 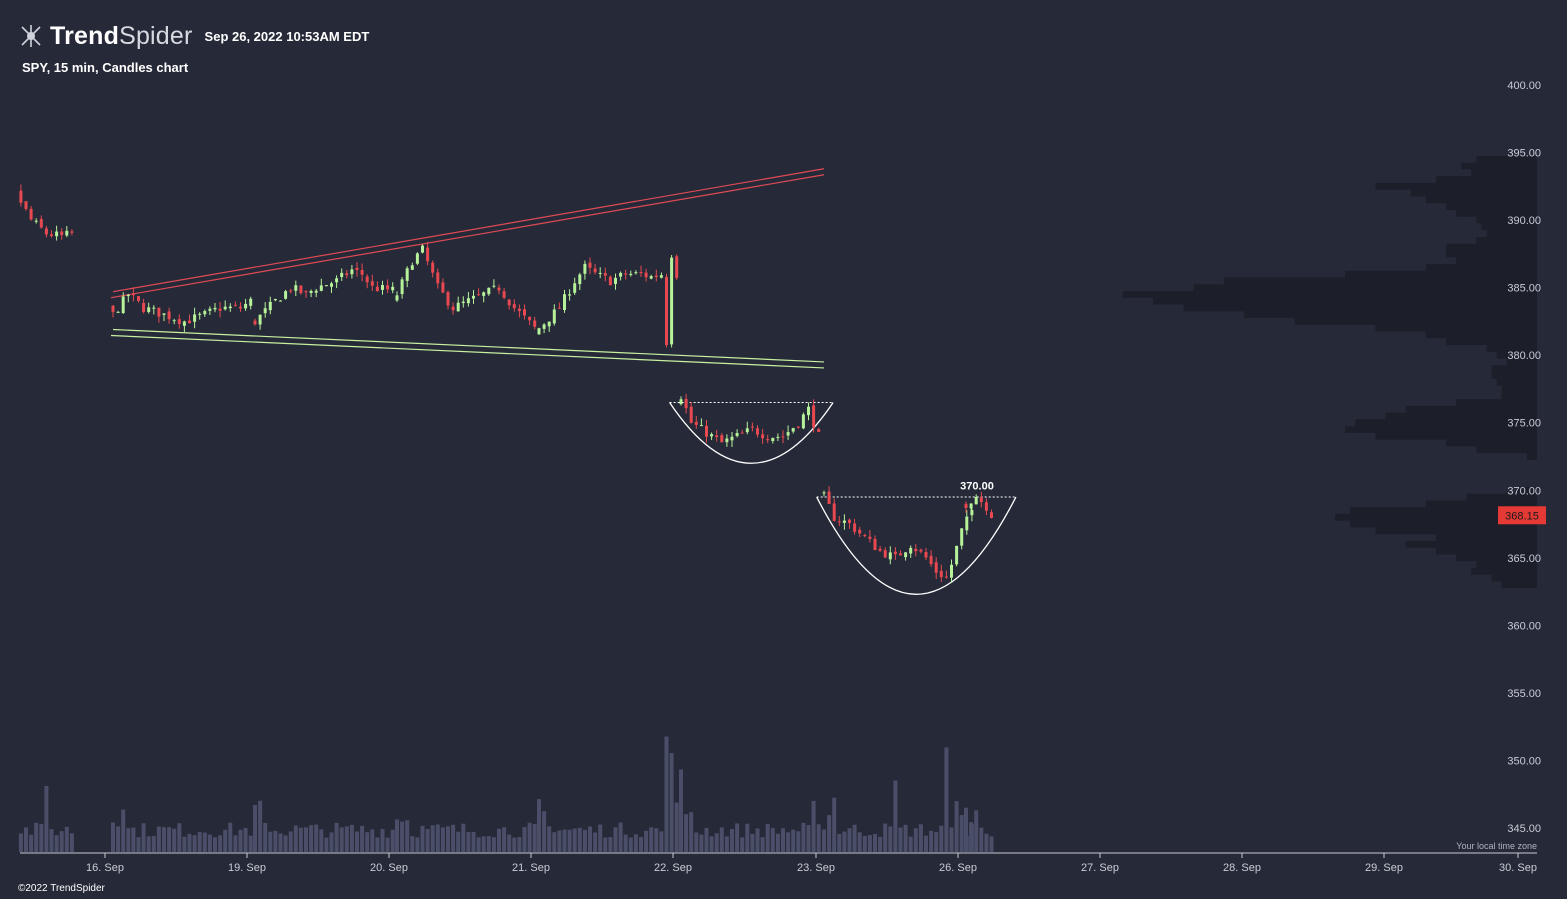 I want to click on x-tick-label: 19. Sep, so click(x=247, y=868).